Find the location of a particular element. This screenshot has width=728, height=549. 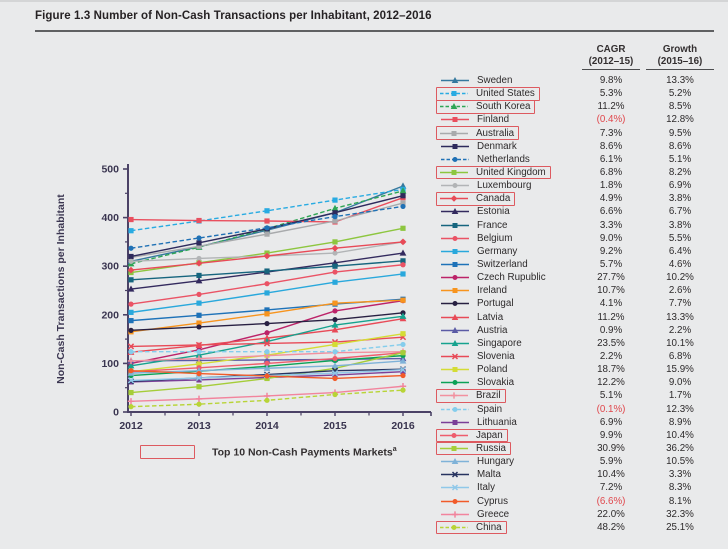

legend-growth-value: 10.1% is located at coordinates (680, 343).